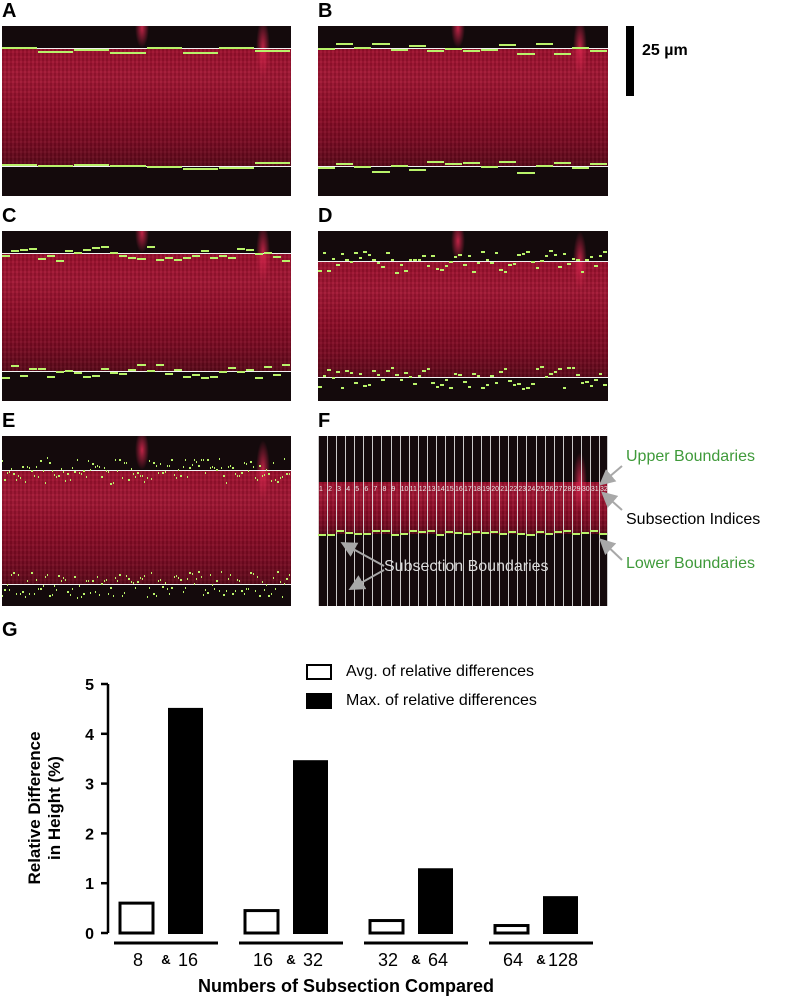 The image size is (800, 1002). What do you see at coordinates (468, 489) in the screenshot?
I see `subsection-index: 17` at bounding box center [468, 489].